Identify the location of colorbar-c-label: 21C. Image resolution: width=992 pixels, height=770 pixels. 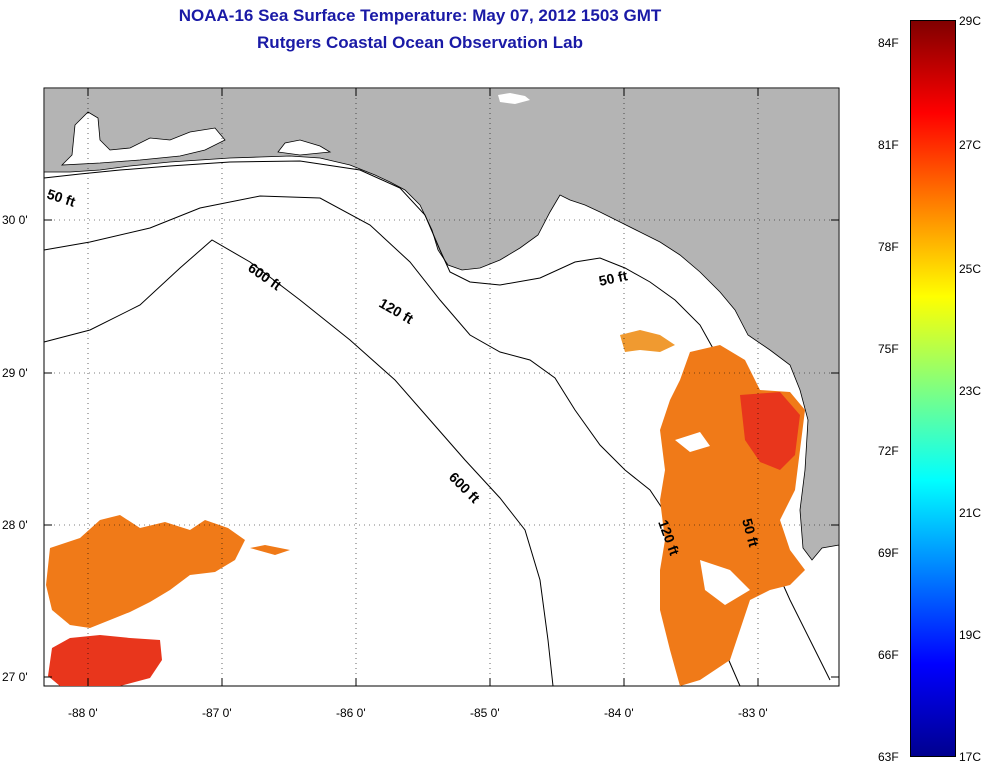
(970, 513).